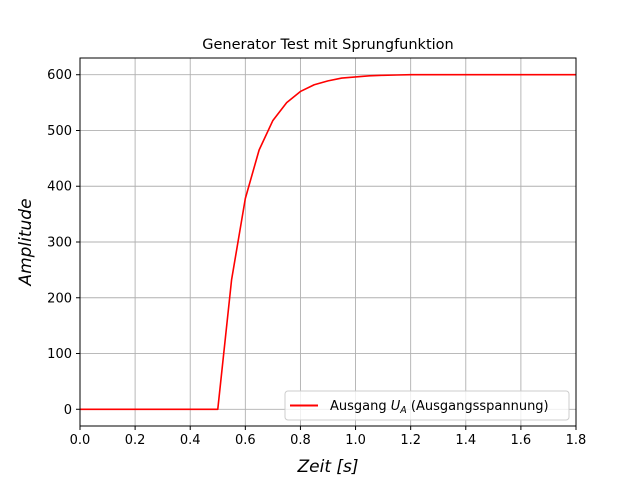 The height and width of the screenshot is (480, 640). What do you see at coordinates (465, 440) in the screenshot?
I see `x-tick-label: 1.4` at bounding box center [465, 440].